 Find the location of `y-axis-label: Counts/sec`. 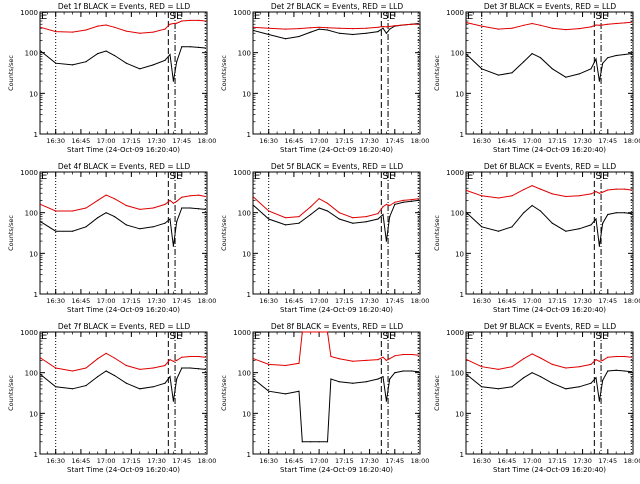

y-axis-label: Counts/sec is located at coordinates (437, 73).